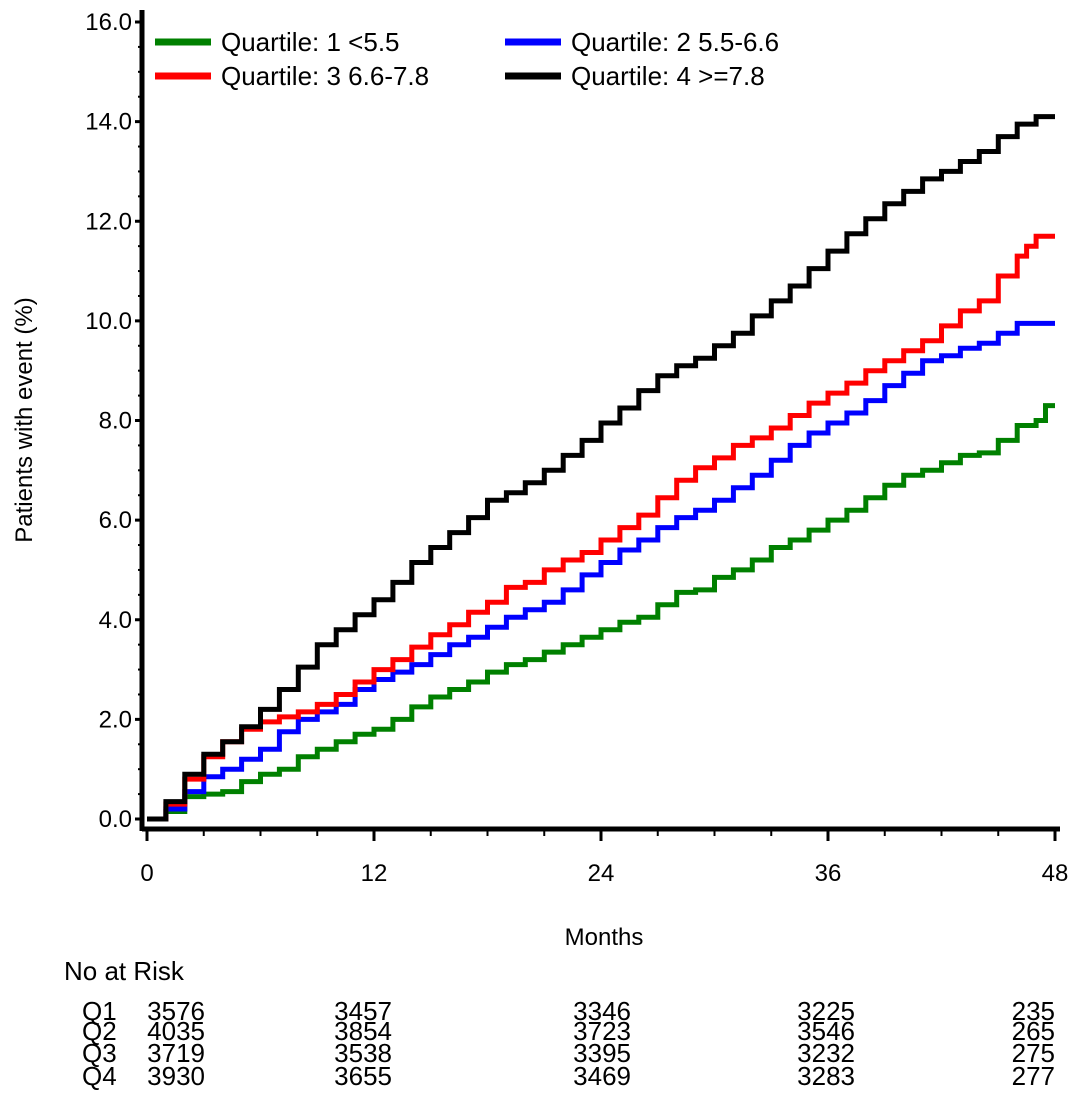  What do you see at coordinates (826, 1031) in the screenshot?
I see `risk-value: 3546` at bounding box center [826, 1031].